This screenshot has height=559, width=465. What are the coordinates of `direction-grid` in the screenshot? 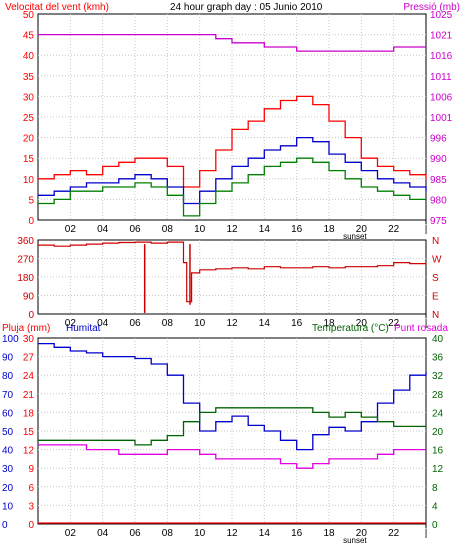 It's located at (232, 277).